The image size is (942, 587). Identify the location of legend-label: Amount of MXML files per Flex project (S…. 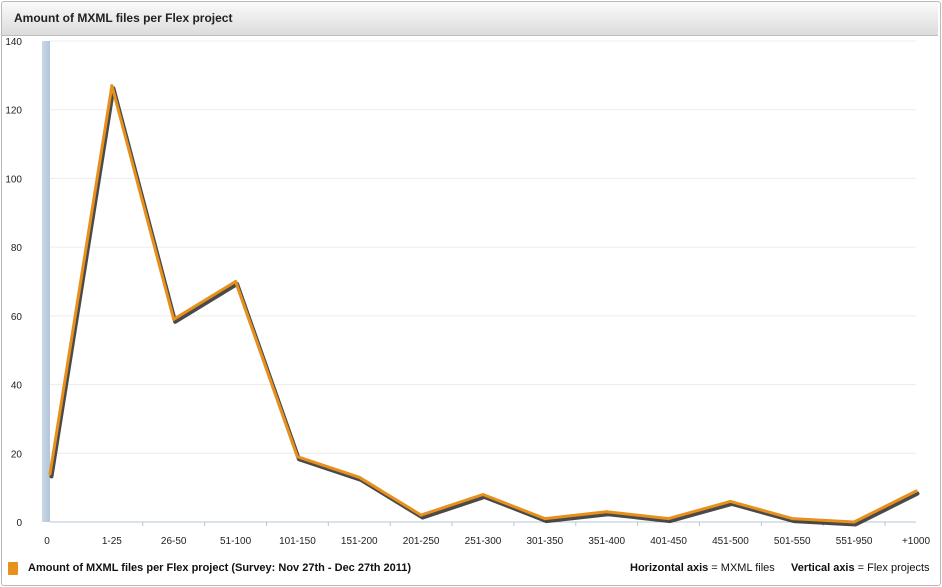
(220, 568).